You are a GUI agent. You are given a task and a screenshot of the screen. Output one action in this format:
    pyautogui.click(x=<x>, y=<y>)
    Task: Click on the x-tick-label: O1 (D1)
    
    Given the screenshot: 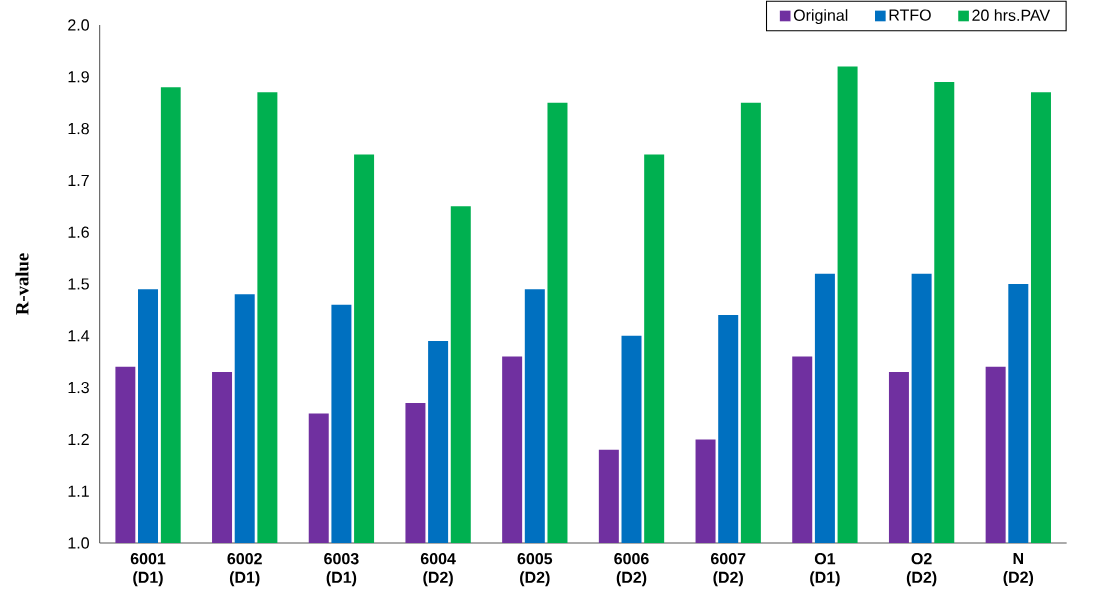 What is the action you would take?
    pyautogui.click(x=825, y=570)
    